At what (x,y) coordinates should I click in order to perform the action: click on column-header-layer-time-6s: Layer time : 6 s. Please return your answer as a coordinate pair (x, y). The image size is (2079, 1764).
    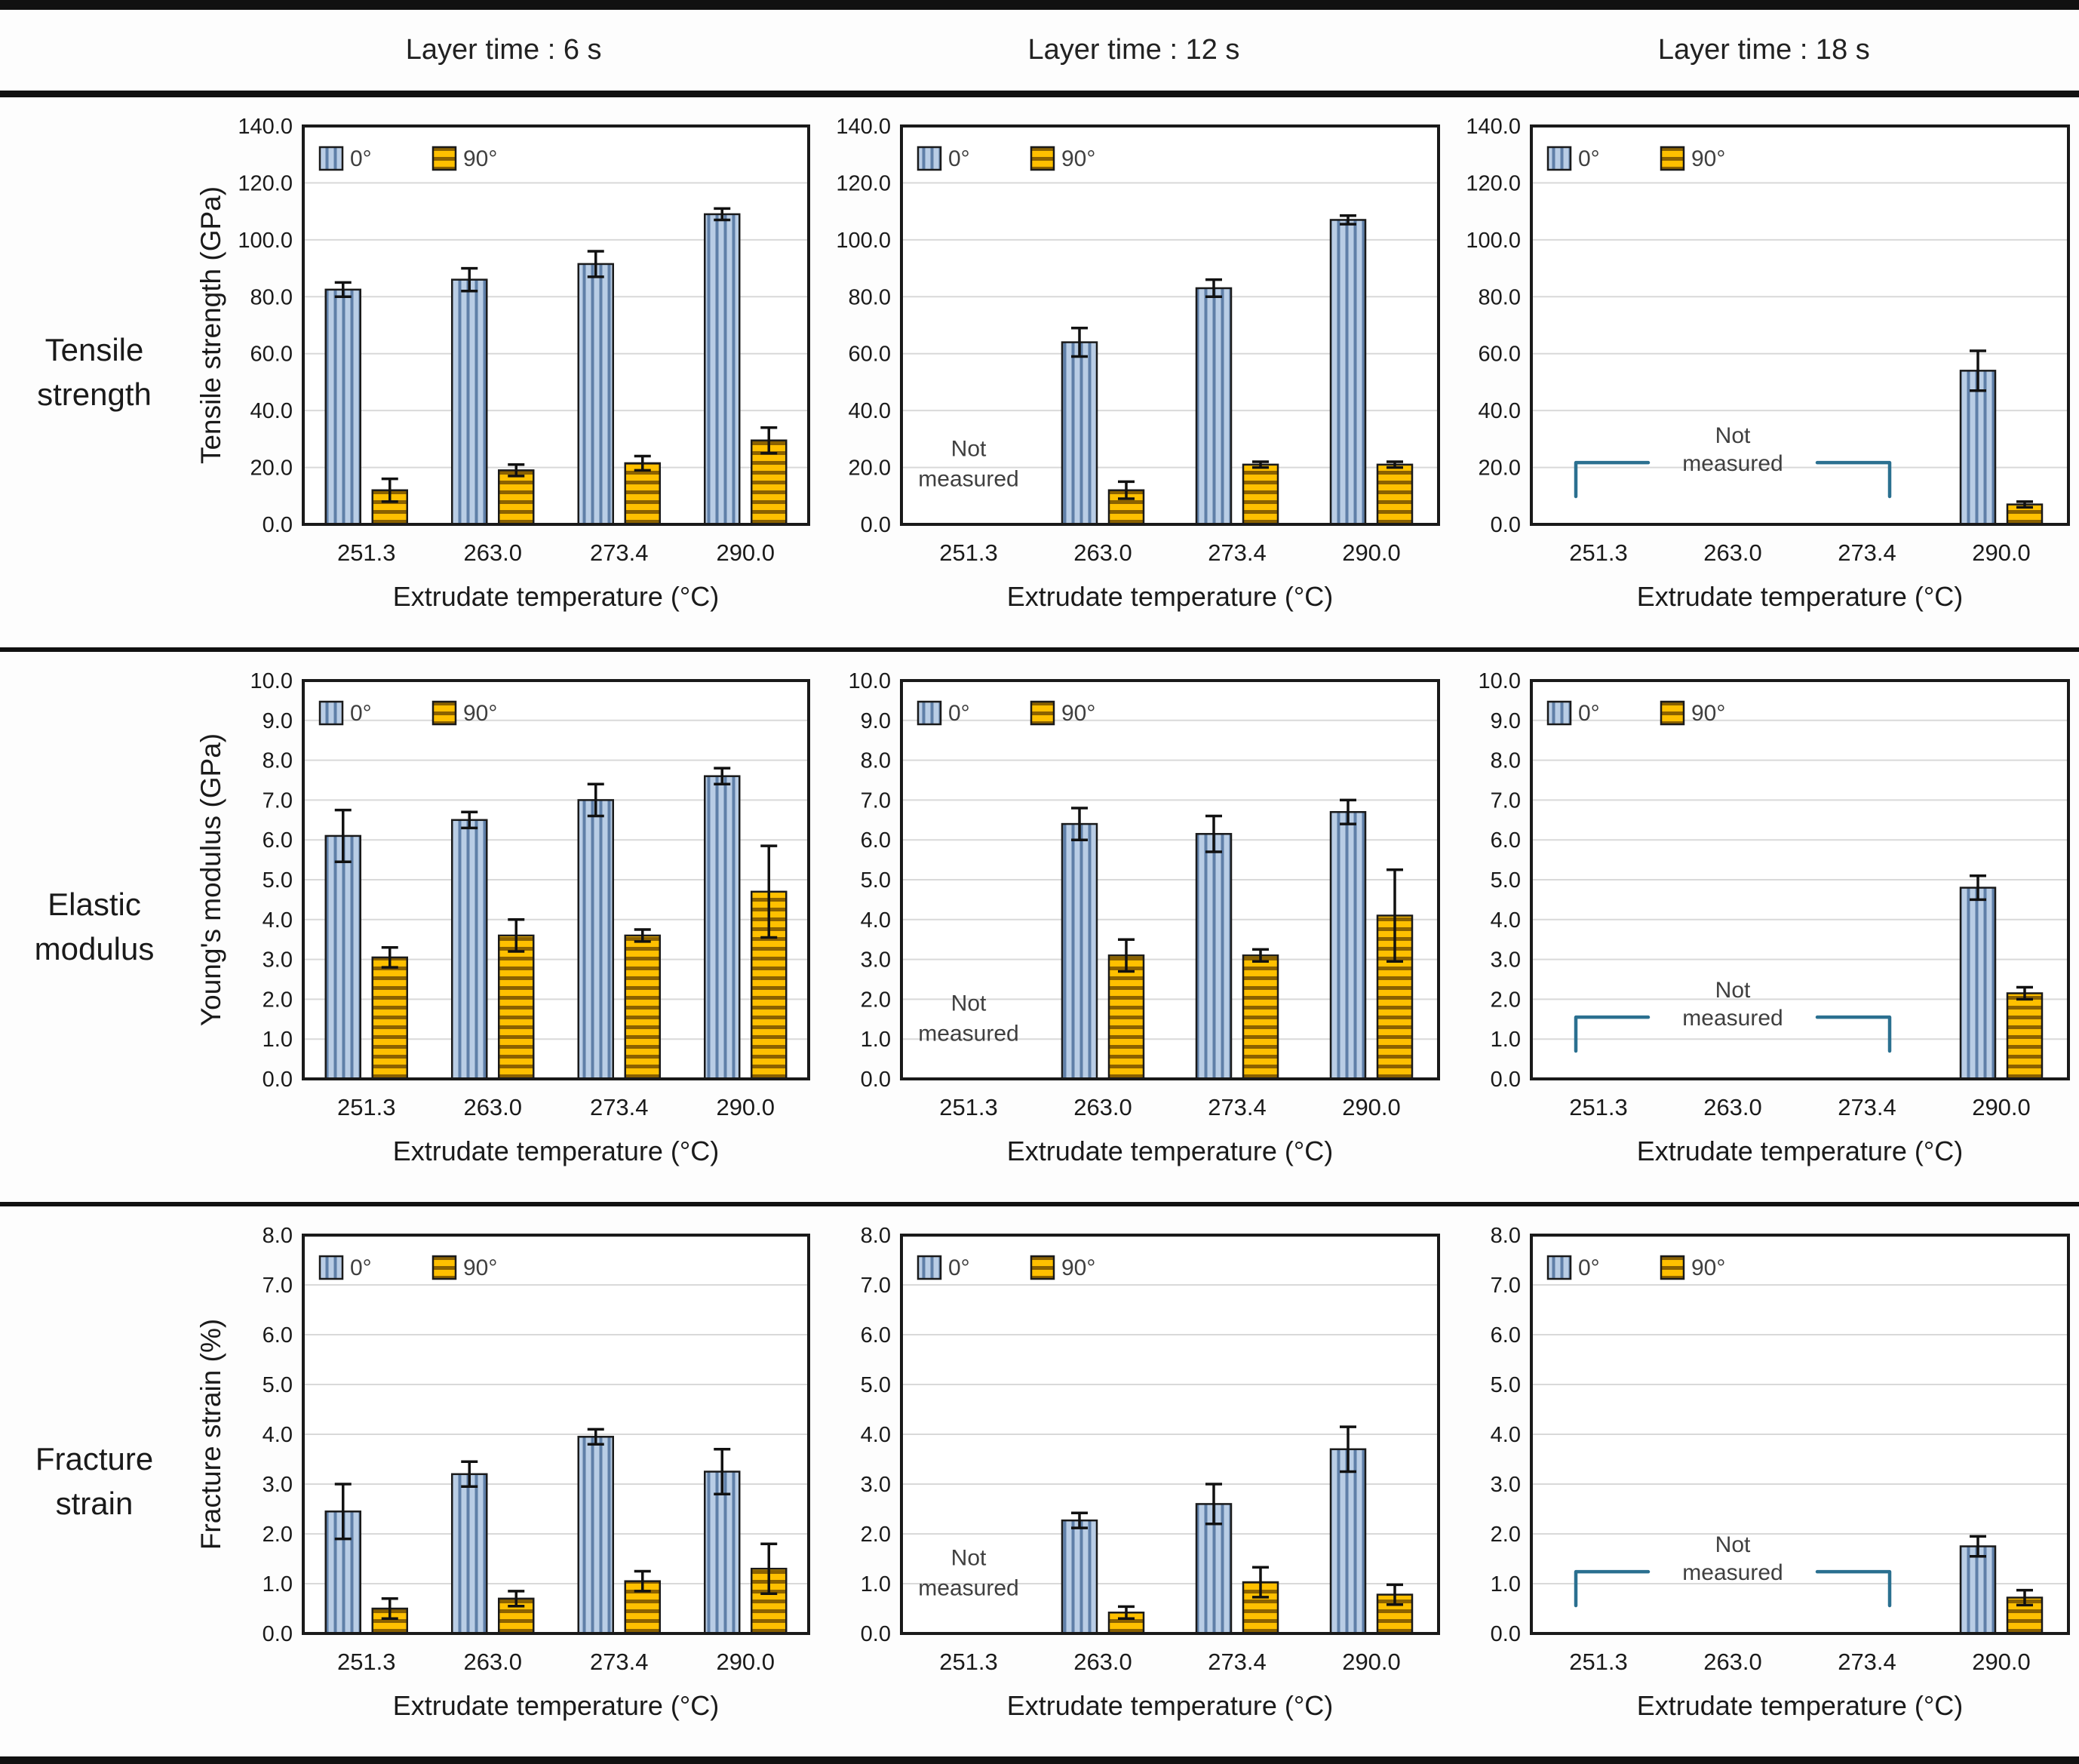
    Looking at the image, I should click on (504, 50).